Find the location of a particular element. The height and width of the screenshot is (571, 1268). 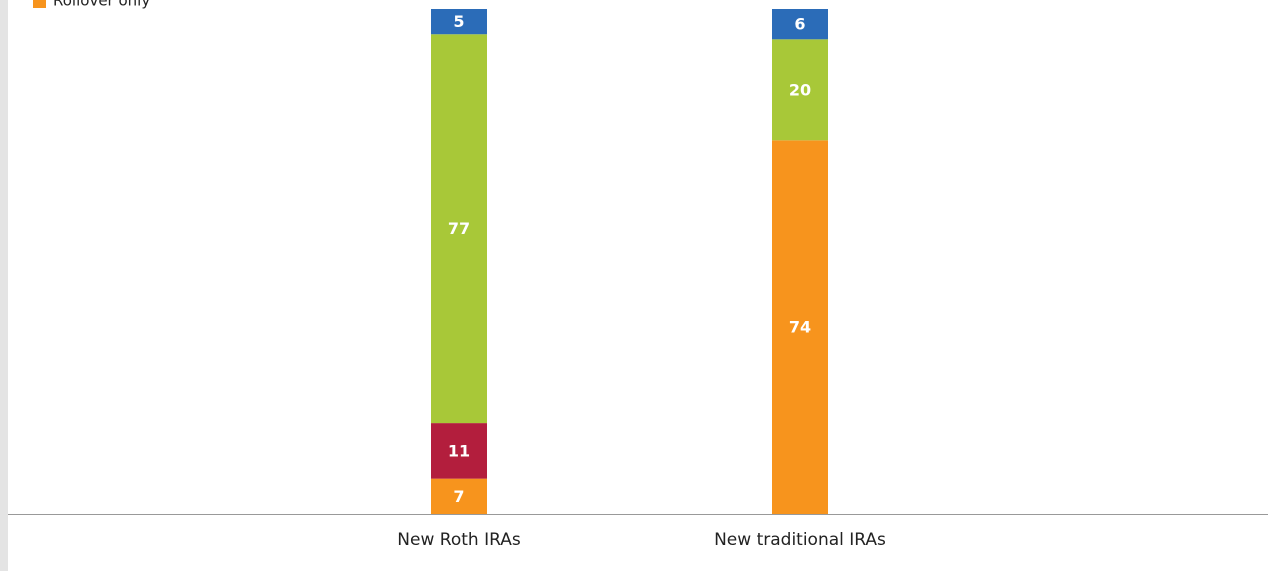

data-label: 6 is located at coordinates (799, 24).